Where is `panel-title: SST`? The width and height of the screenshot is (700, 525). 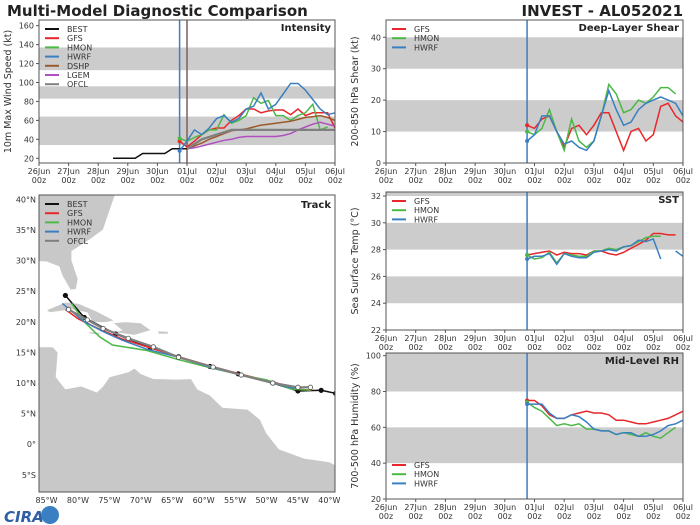
panel-title: SST is located at coordinates (668, 200).